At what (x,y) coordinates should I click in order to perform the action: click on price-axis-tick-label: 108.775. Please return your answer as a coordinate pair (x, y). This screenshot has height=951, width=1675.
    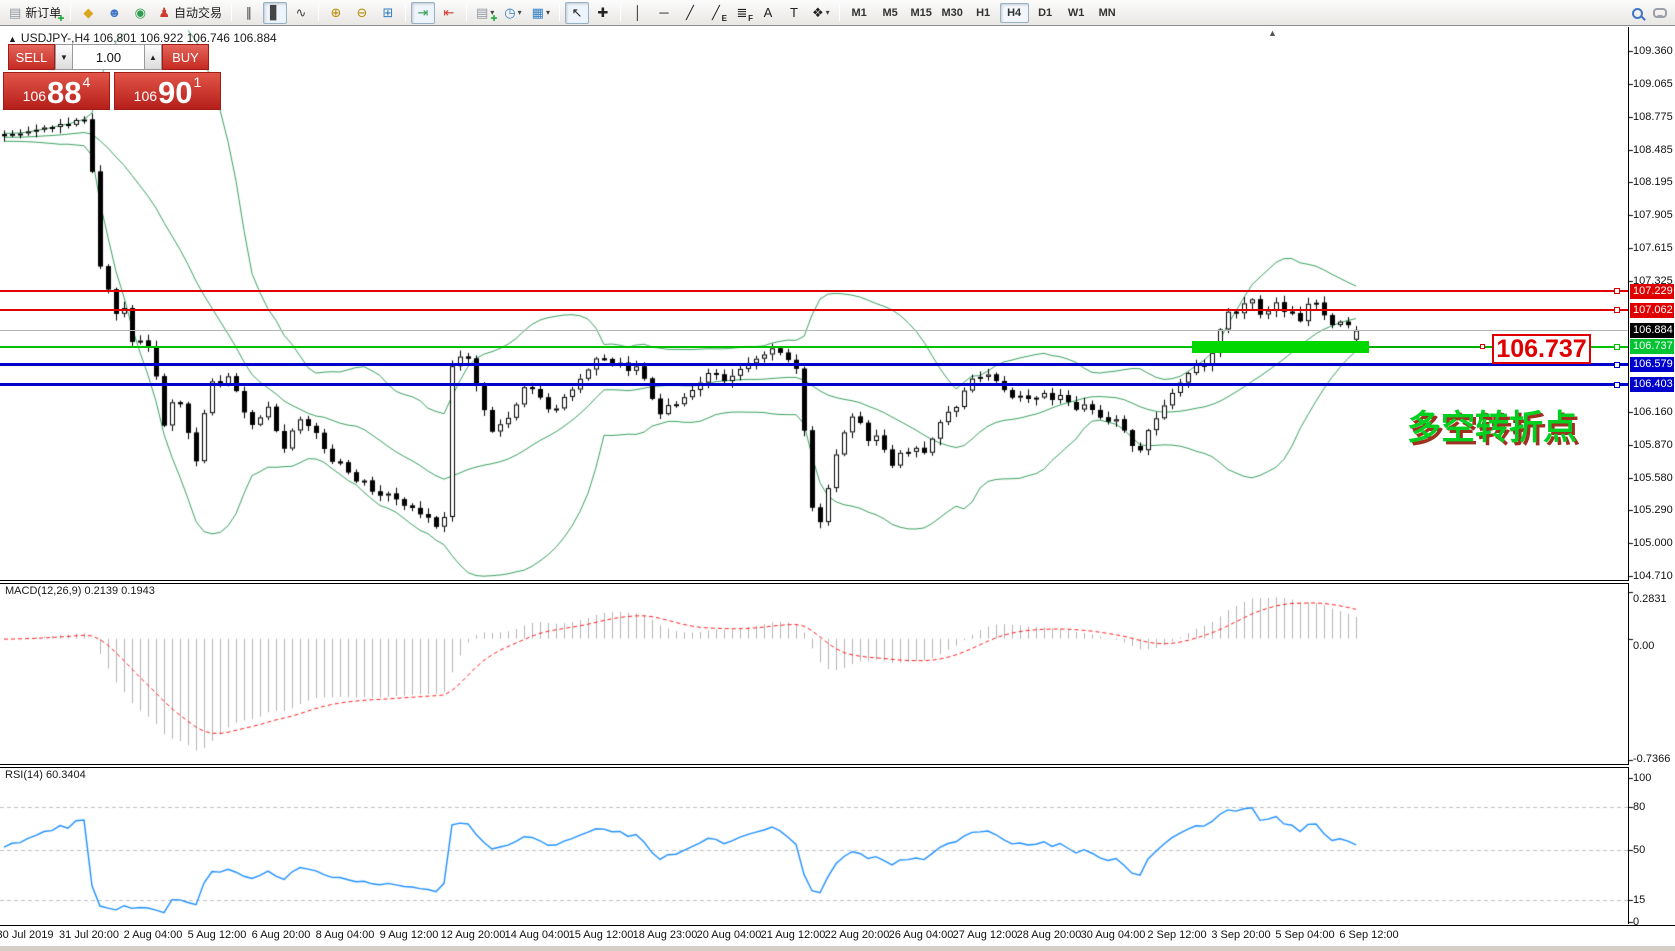
    Looking at the image, I should click on (1653, 117).